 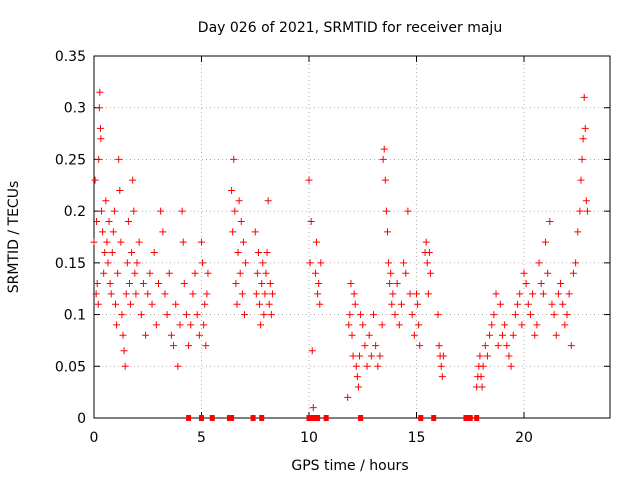 What do you see at coordinates (70, 160) in the screenshot?
I see `y-tick-label: 0.25` at bounding box center [70, 160].